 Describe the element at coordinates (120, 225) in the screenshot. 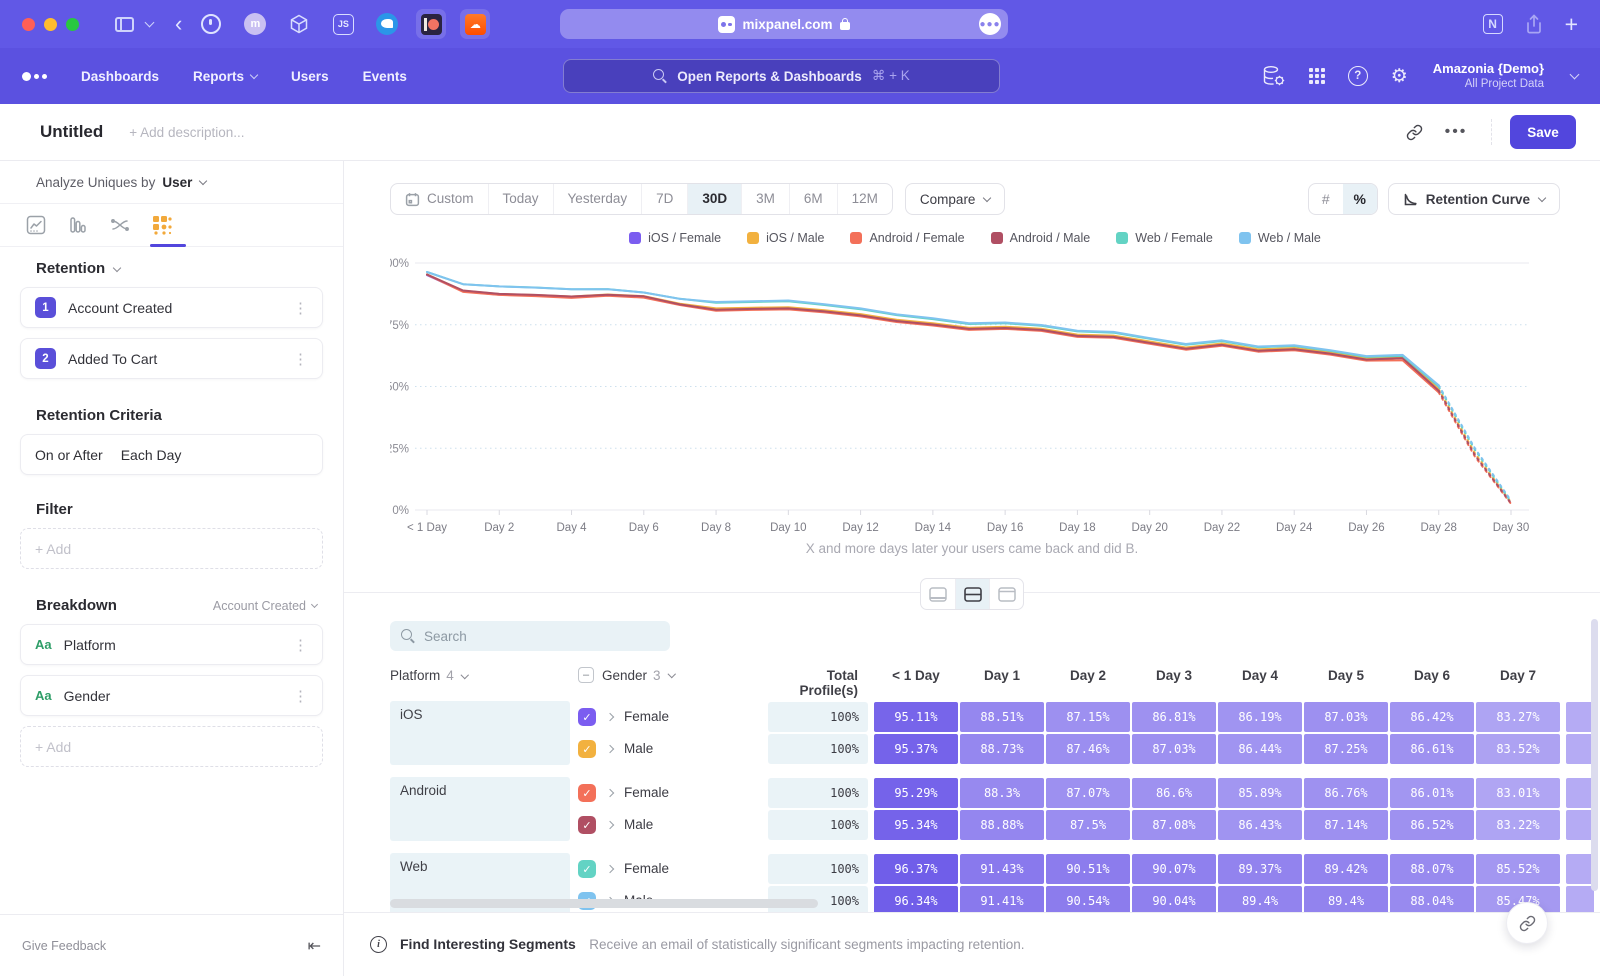

I see `flows-icon` at that location.